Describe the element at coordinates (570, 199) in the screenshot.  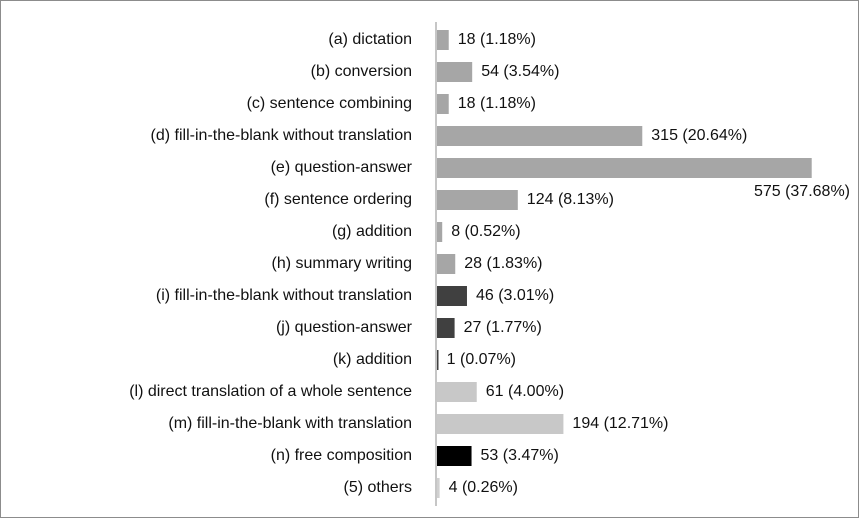
I see `value-label: 124 (8.13%)` at that location.